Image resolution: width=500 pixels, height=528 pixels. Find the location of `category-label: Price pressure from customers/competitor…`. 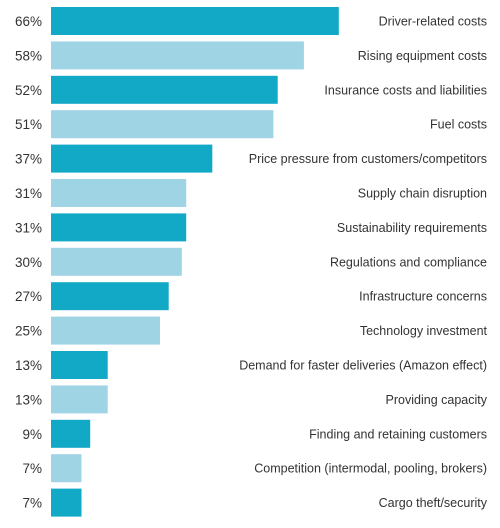

category-label: Price pressure from customers/competitor… is located at coordinates (368, 159).